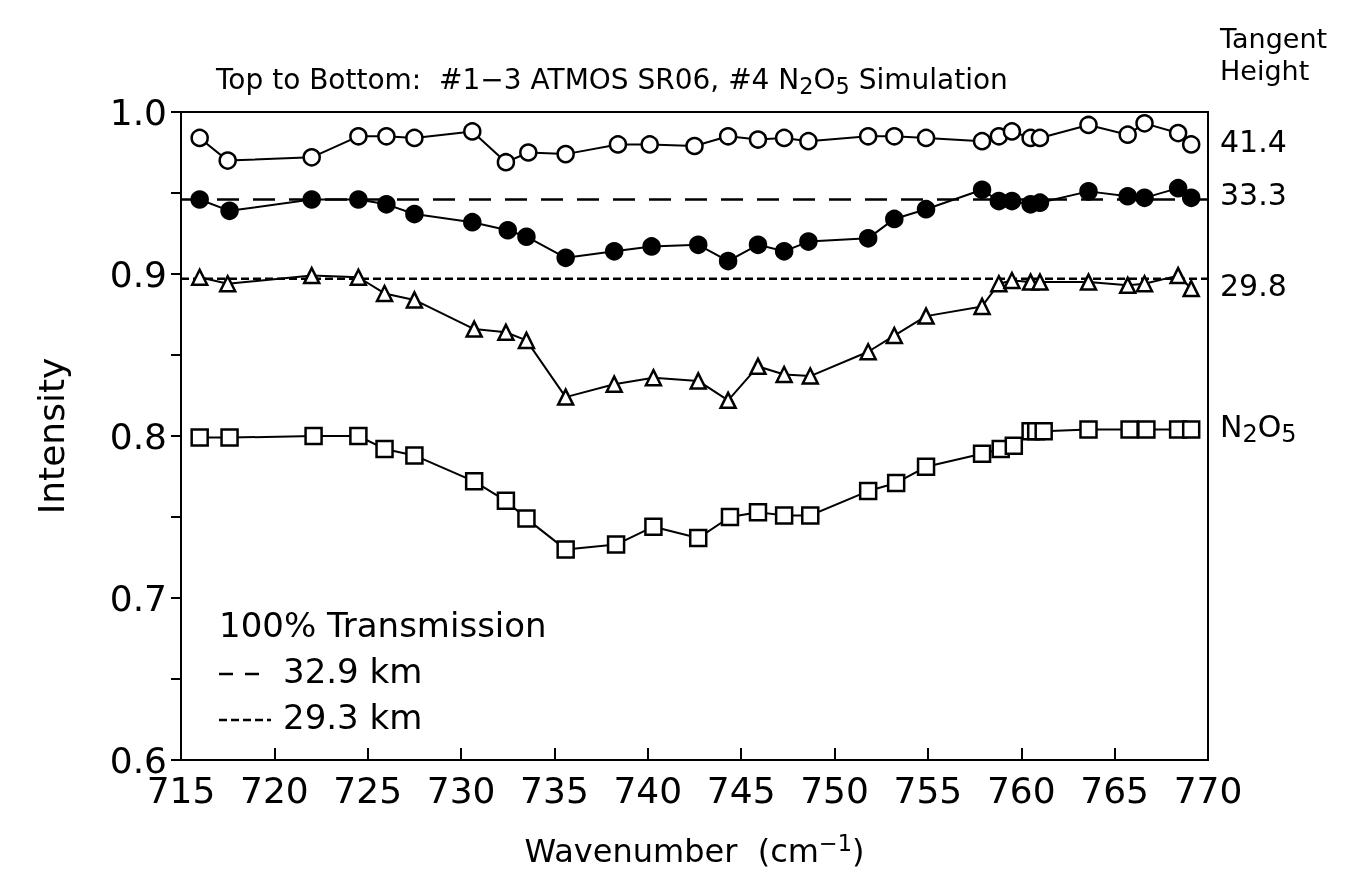 The height and width of the screenshot is (877, 1351). What do you see at coordinates (1277, 54) in the screenshot?
I see `legend-title: Tangent Height` at bounding box center [1277, 54].